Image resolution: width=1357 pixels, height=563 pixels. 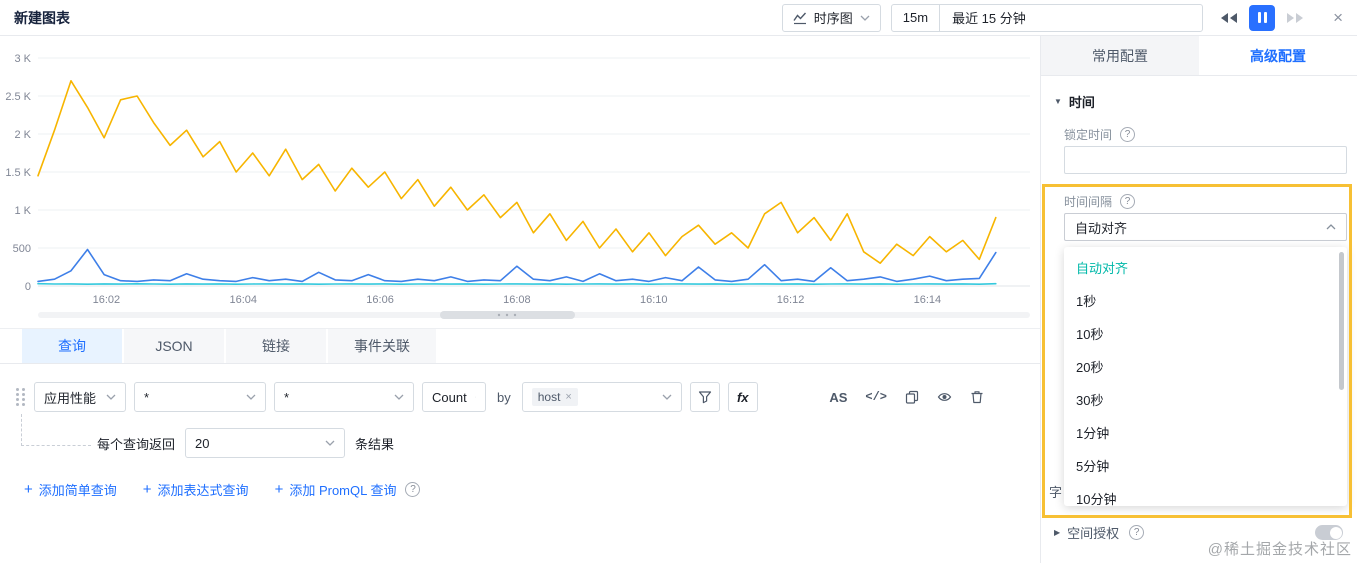 What do you see at coordinates (1279, 549) in the screenshot?
I see `watermark: @稀土掘金技术社区` at bounding box center [1279, 549].